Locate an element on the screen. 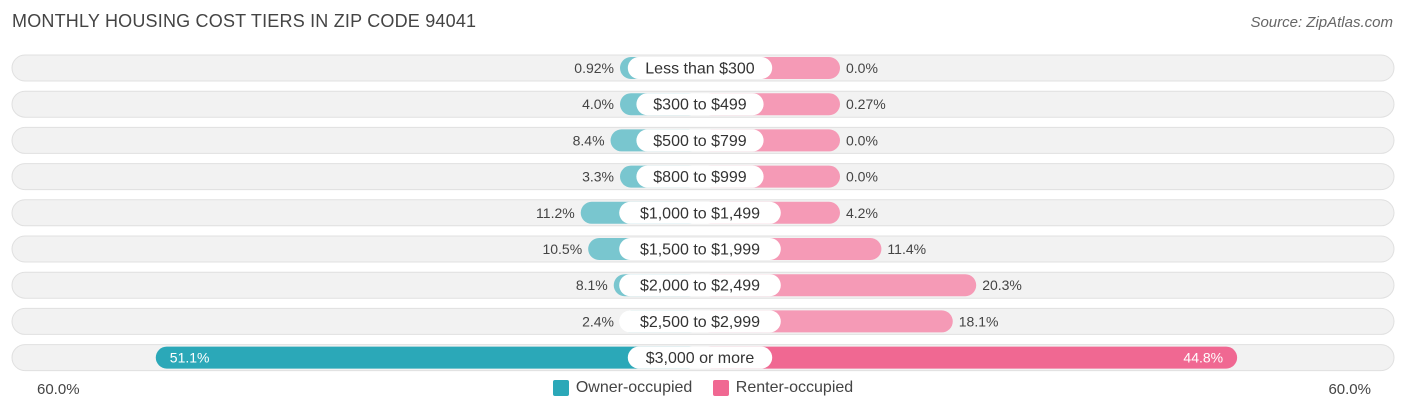 This screenshot has width=1406, height=414. owner-value-label: 10.5% is located at coordinates (562, 249).